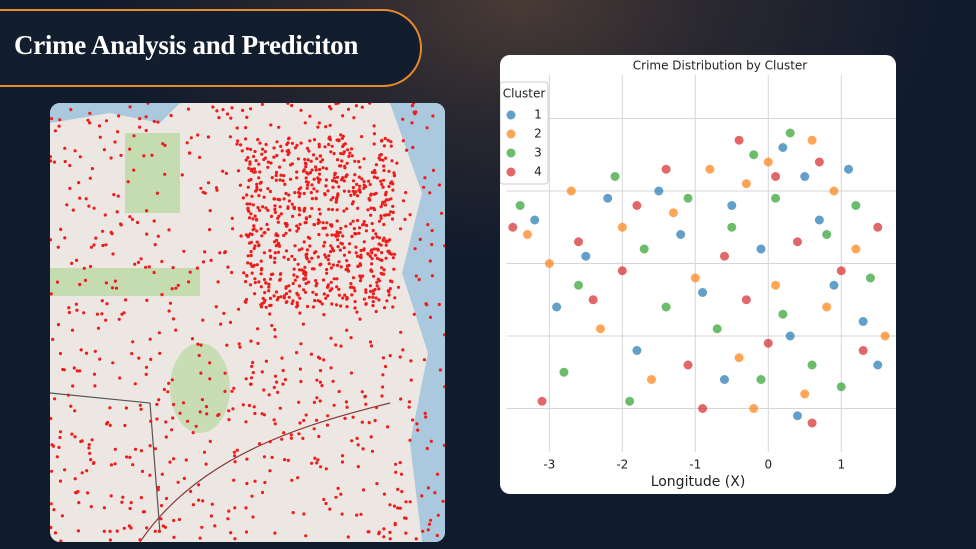  I want to click on slide-title: Crime Analysis and Prediciton, so click(186, 45).